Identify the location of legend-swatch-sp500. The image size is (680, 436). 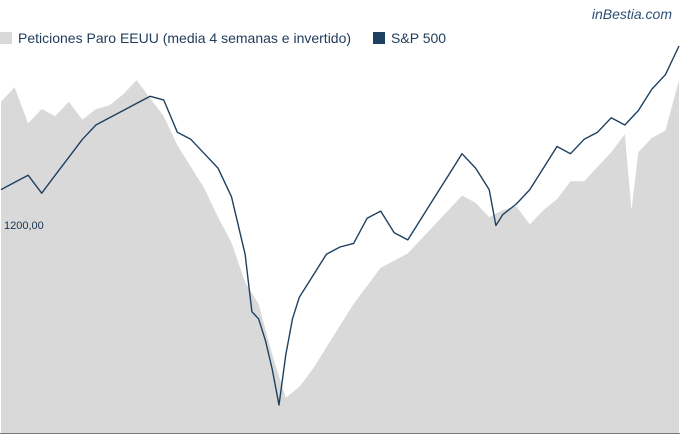
(379, 38).